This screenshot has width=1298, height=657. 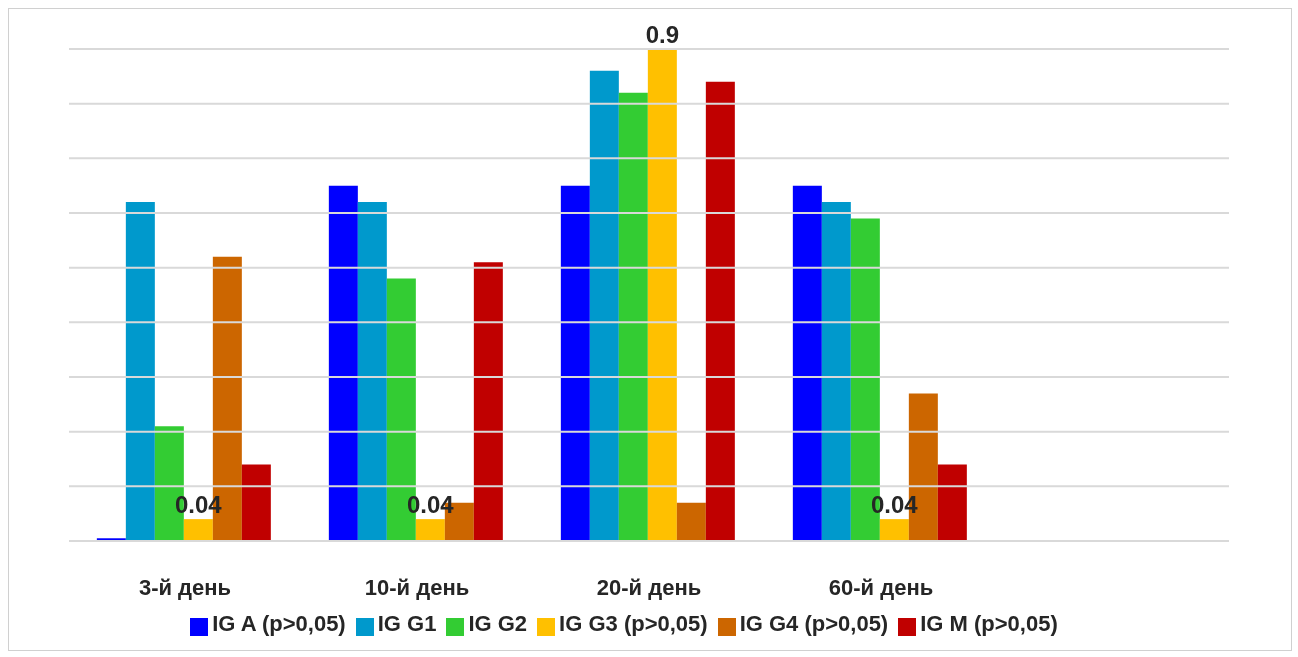 I want to click on legend-label: IG G3 (p>0,05), so click(x=633, y=623).